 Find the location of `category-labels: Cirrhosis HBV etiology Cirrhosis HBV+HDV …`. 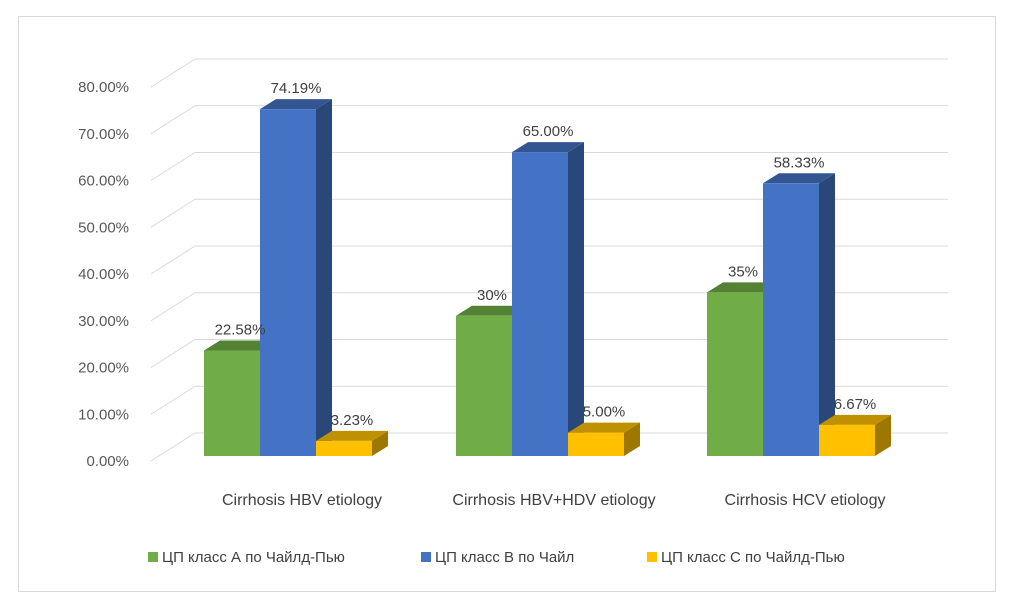

category-labels: Cirrhosis HBV etiology Cirrhosis HBV+HDV … is located at coordinates (554, 500).